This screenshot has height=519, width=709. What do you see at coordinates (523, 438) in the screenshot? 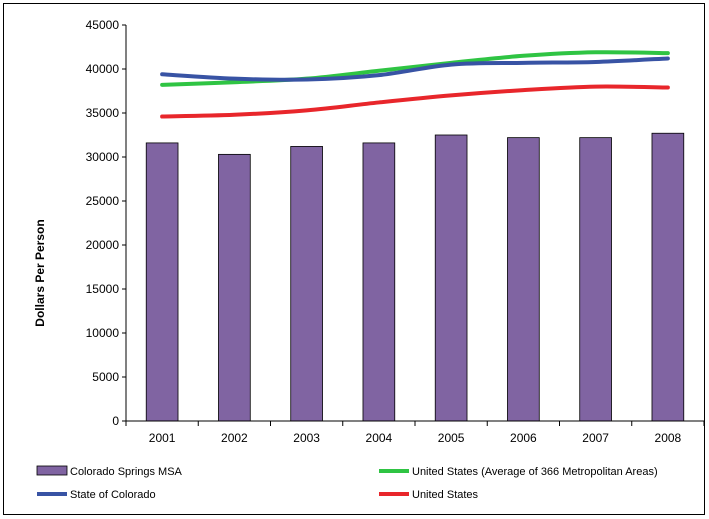
I see `x-tick-label: 2006` at bounding box center [523, 438].